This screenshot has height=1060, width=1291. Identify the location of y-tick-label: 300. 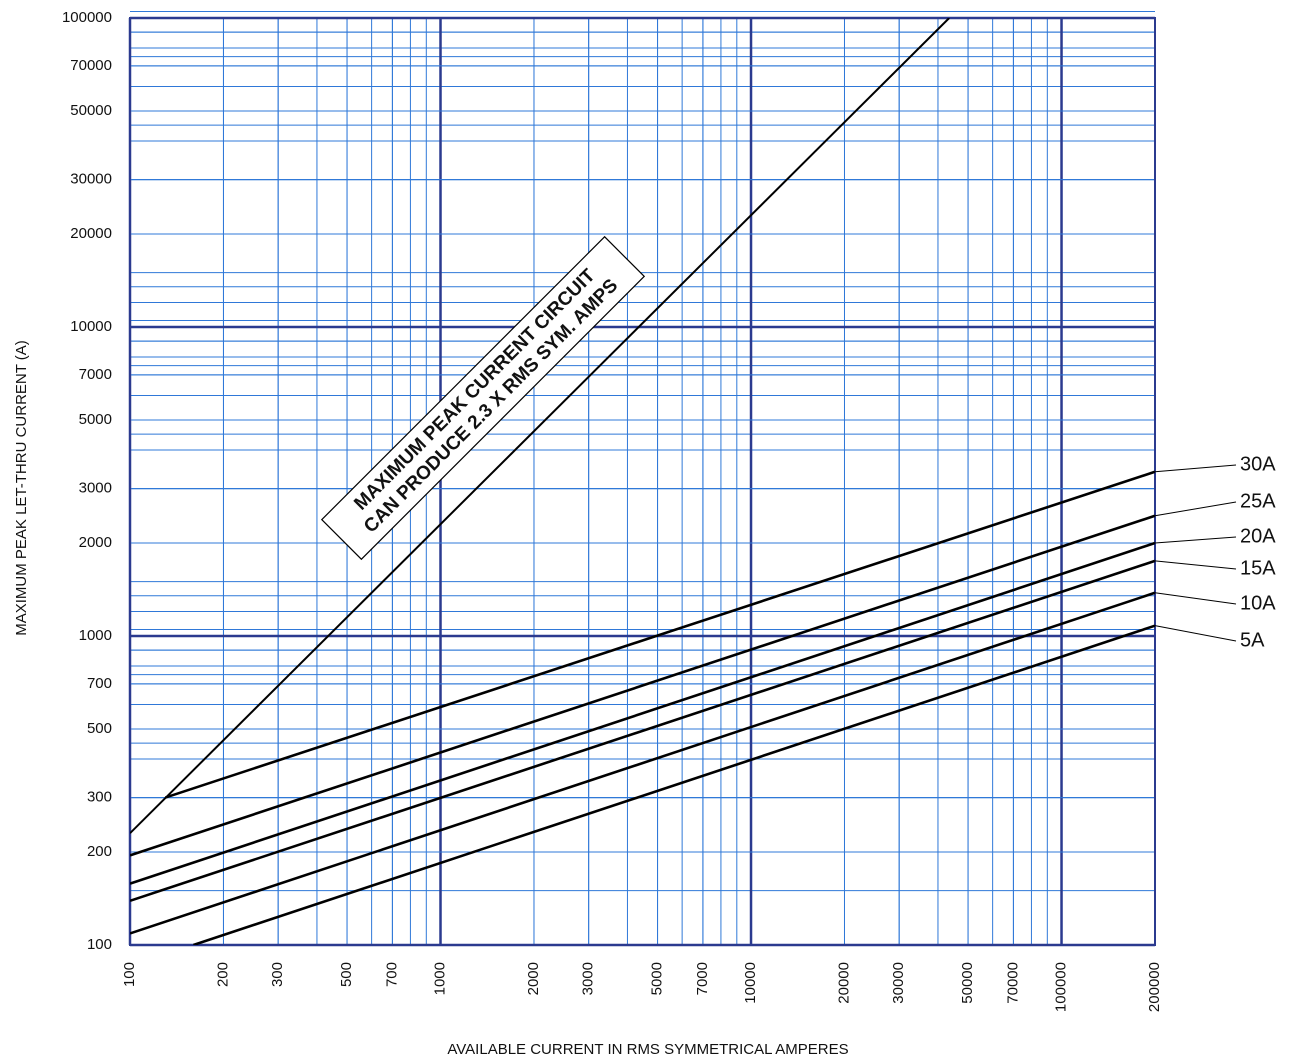
(99, 797).